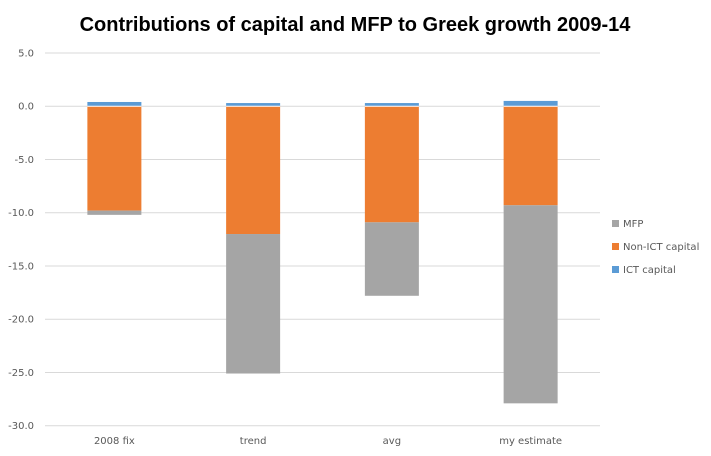 This screenshot has width=711, height=456. What do you see at coordinates (26, 54) in the screenshot?
I see `y-tick-label: 5.0` at bounding box center [26, 54].